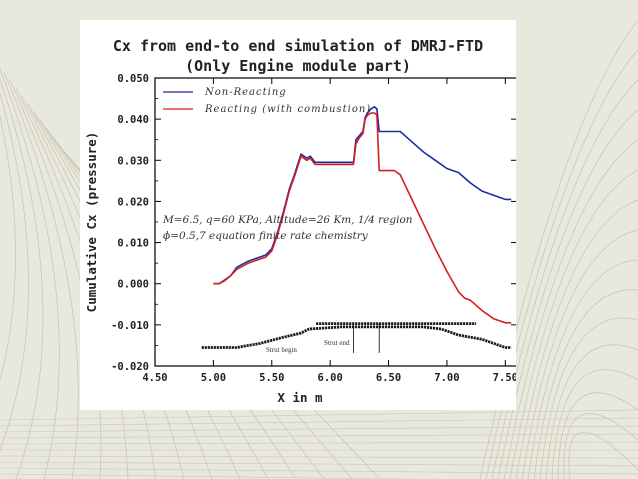  What do you see at coordinates (130, 326) in the screenshot?
I see `y-tick-label: -0.010` at bounding box center [130, 326].